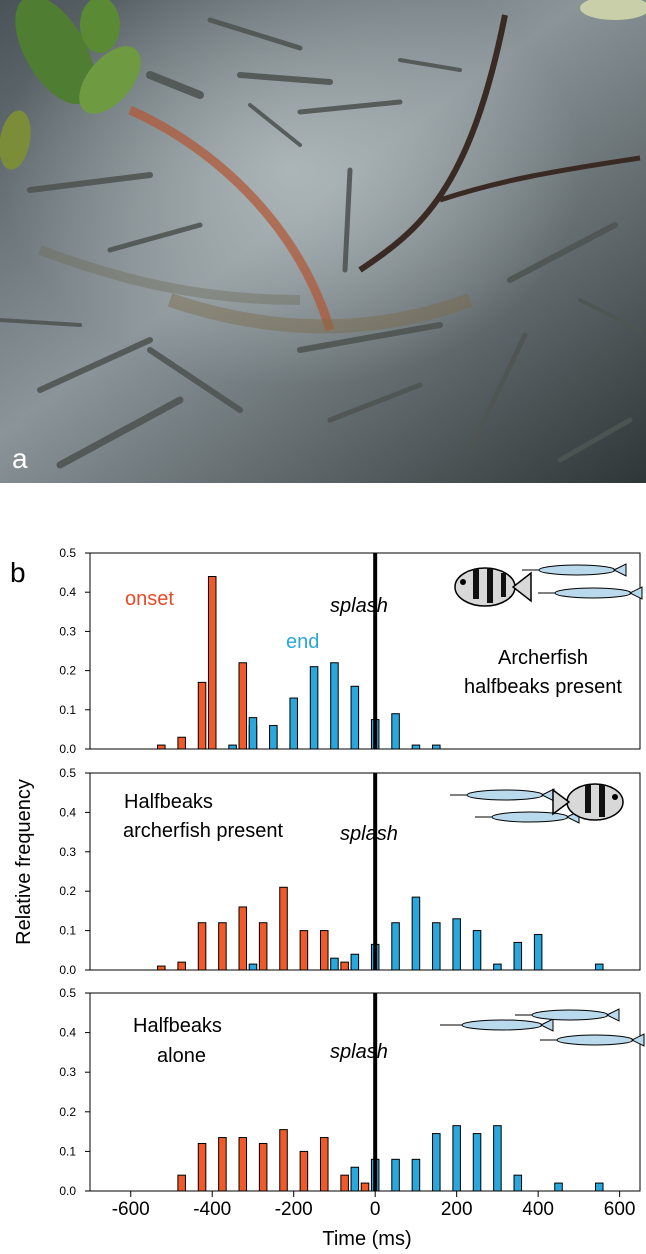 This screenshot has height=1254, width=646. What do you see at coordinates (24, 862) in the screenshot?
I see `y-axis-label: Relative frequency` at bounding box center [24, 862].